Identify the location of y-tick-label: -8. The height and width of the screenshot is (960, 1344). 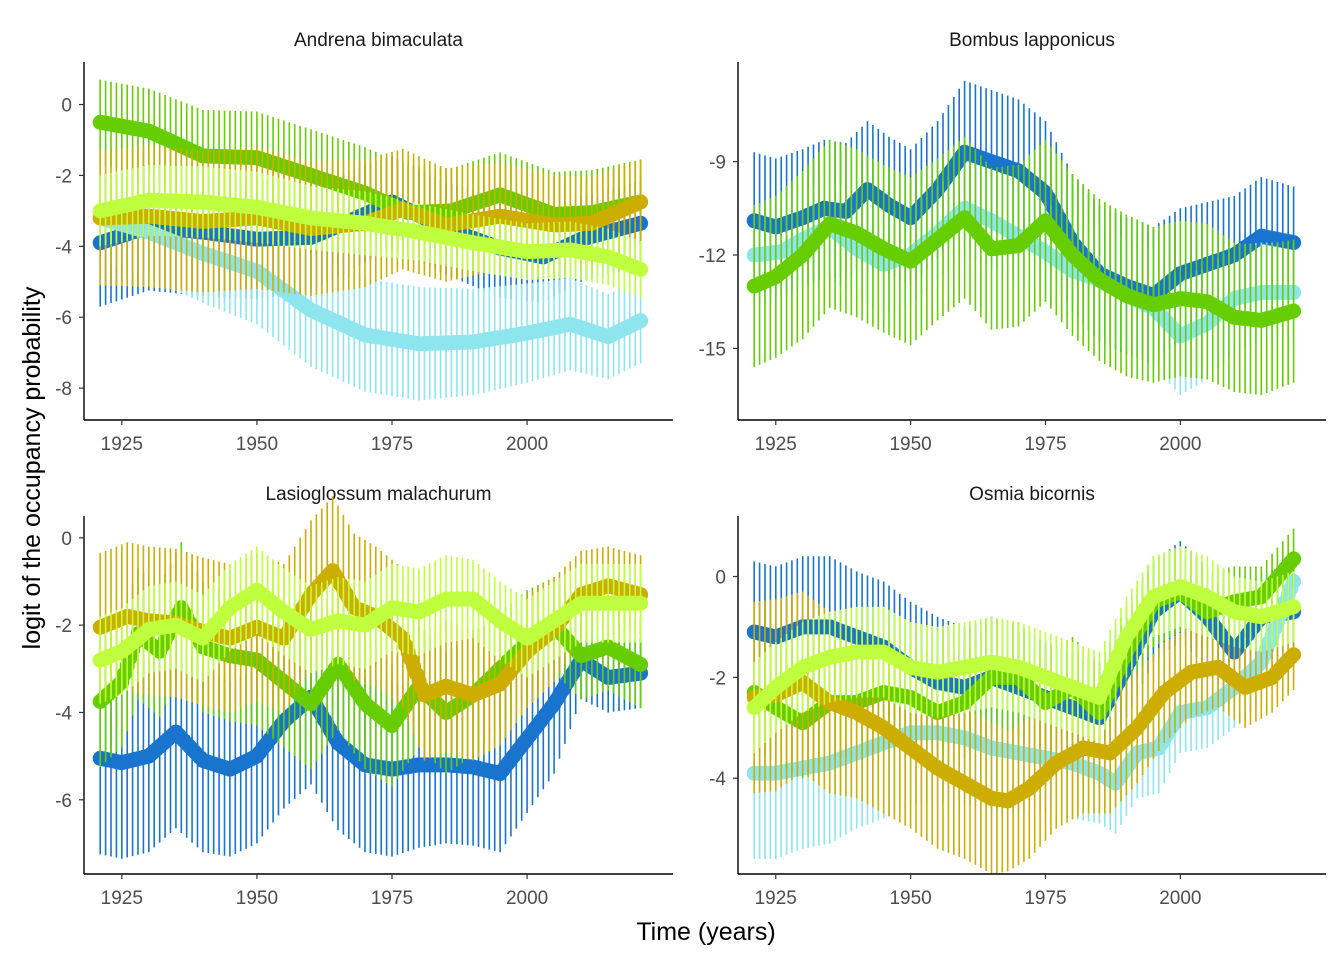
(63, 389).